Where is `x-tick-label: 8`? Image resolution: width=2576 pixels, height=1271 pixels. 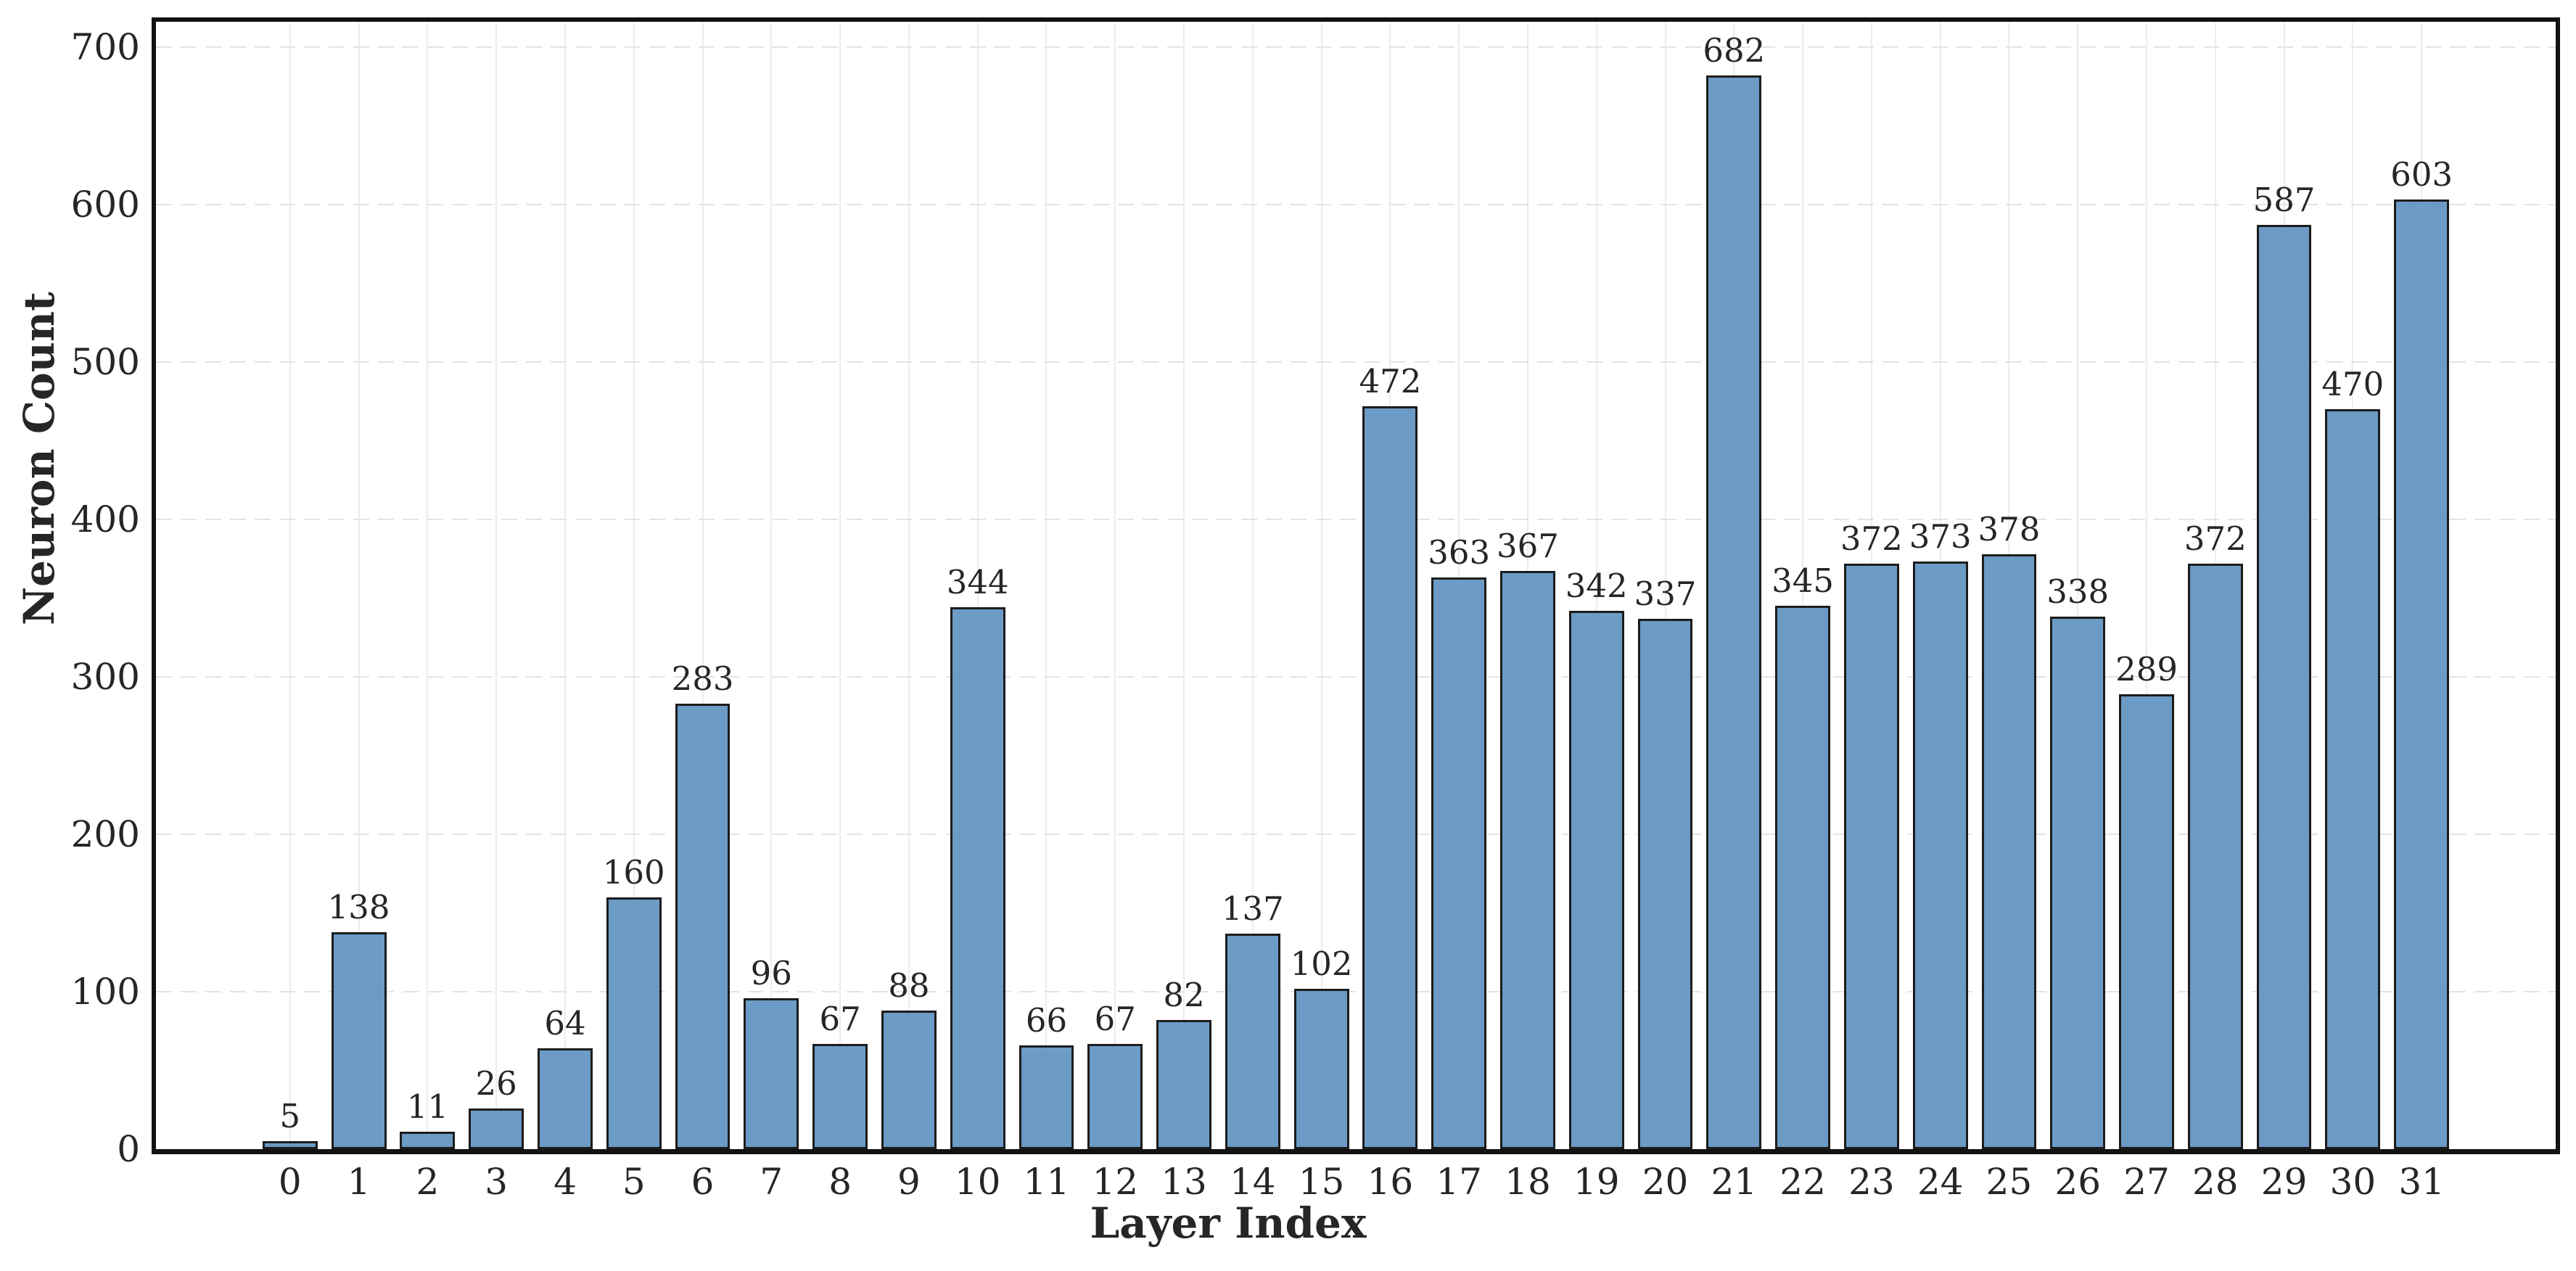
x-tick-label: 8 is located at coordinates (840, 1182).